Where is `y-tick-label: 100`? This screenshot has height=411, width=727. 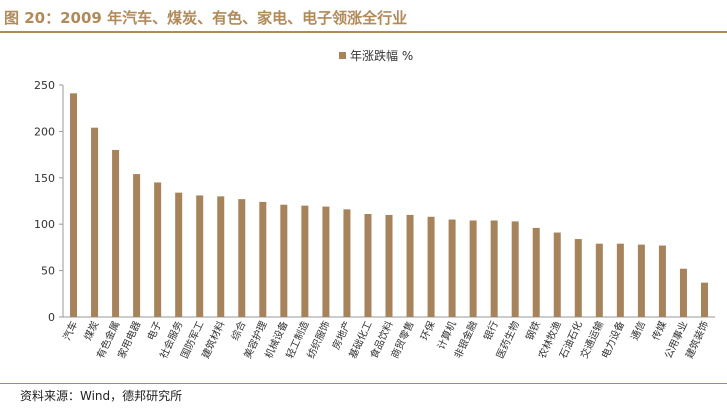 y-tick-label: 100 is located at coordinates (44, 224).